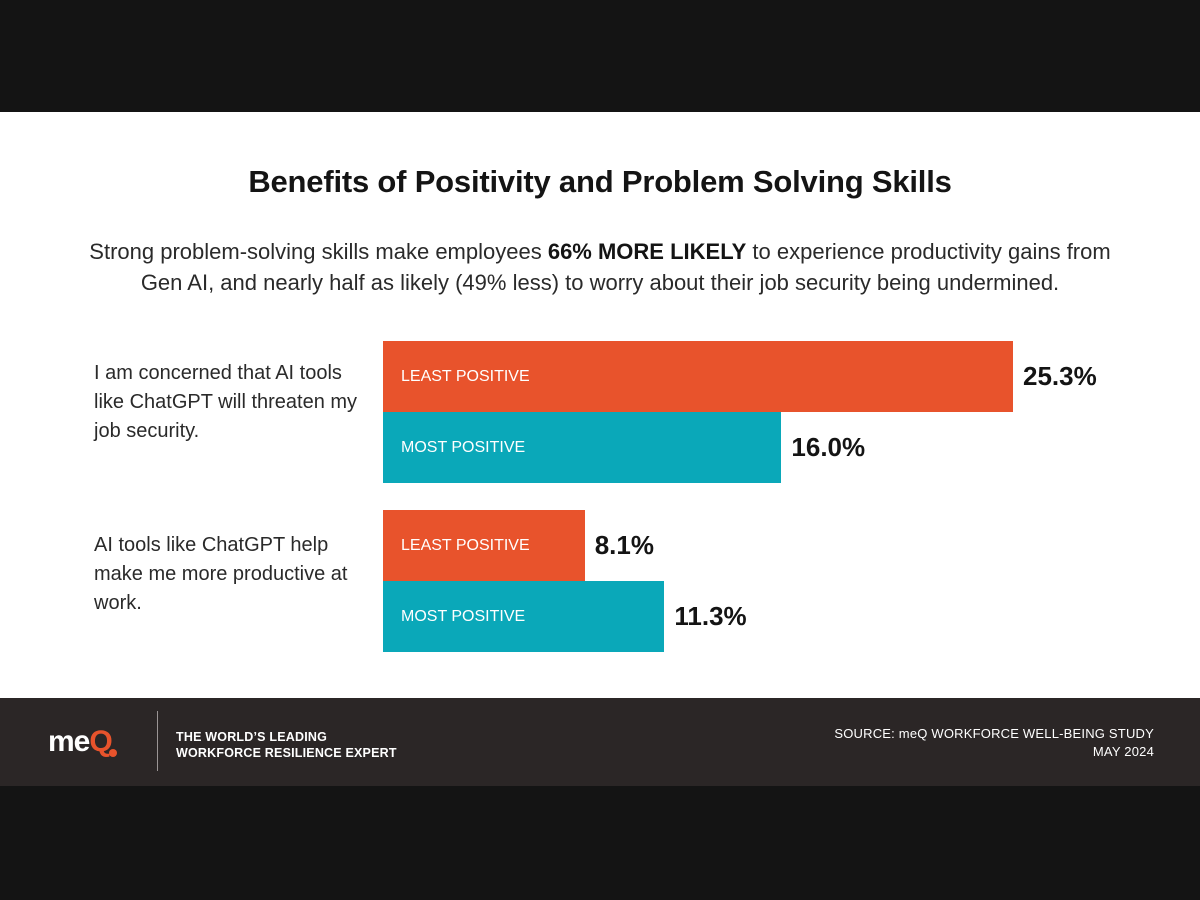 This screenshot has width=1200, height=900. Describe the element at coordinates (252, 737) in the screenshot. I see `tagline-line-1: THE WORLD’S LEADING` at that location.